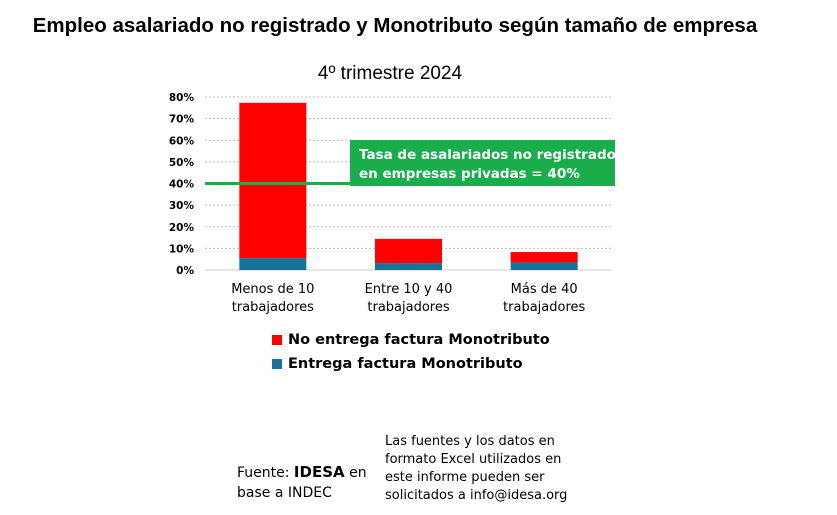  What do you see at coordinates (182, 185) in the screenshot?
I see `y-tick-label: 40%` at bounding box center [182, 185].